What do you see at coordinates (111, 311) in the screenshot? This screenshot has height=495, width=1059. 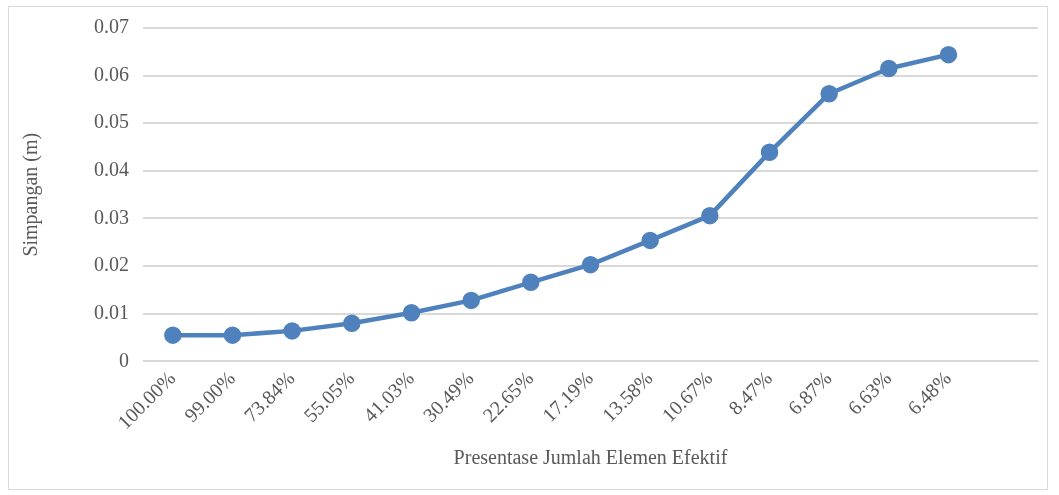 I see `y-tick-label: 0.01` at bounding box center [111, 311].